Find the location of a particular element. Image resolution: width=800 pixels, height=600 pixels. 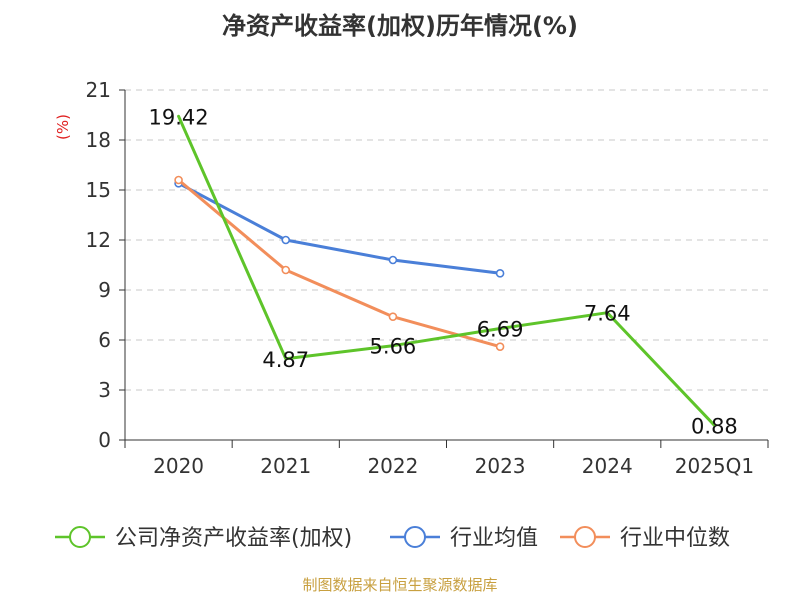

y-tick-label: 18 is located at coordinates (98, 140).